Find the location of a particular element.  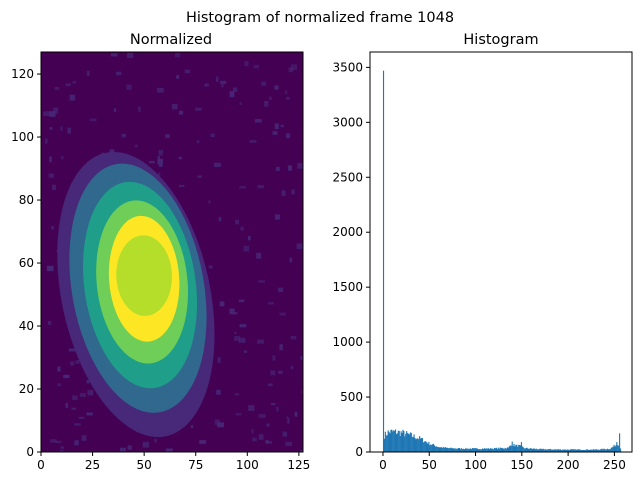

x-tick-label: 200 is located at coordinates (568, 465).